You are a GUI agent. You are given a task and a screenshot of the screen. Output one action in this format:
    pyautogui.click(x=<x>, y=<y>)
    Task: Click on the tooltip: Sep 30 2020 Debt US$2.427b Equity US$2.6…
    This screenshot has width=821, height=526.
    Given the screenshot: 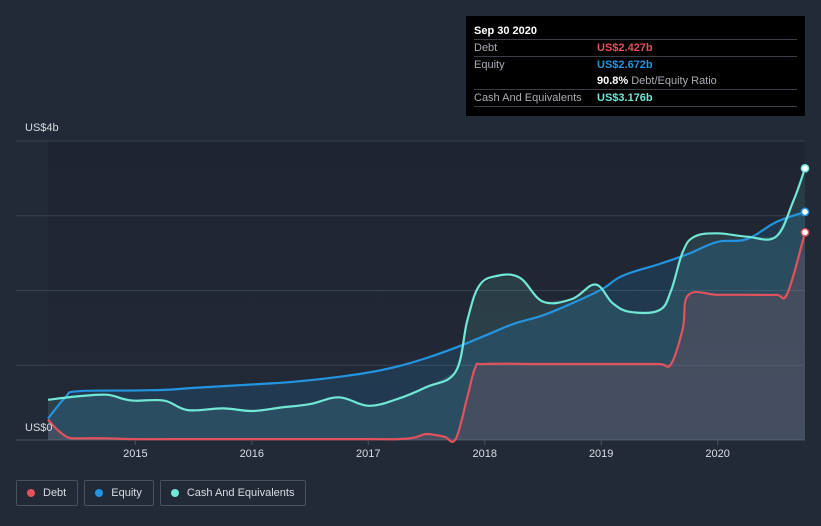 What is the action you would take?
    pyautogui.click(x=635, y=66)
    